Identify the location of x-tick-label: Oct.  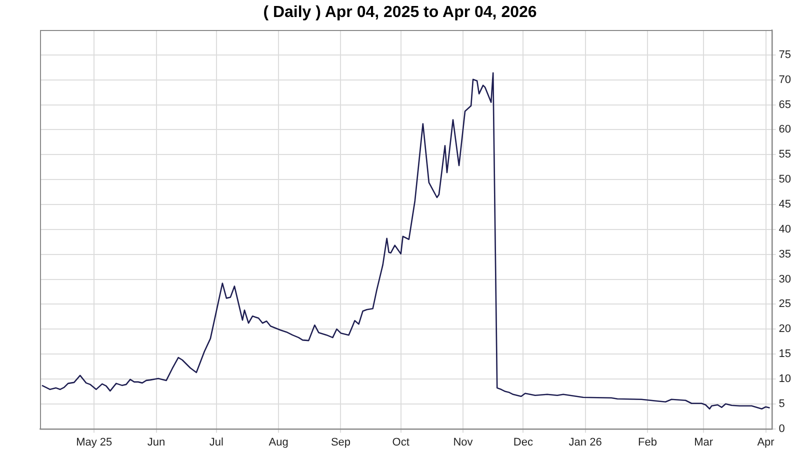
(401, 442).